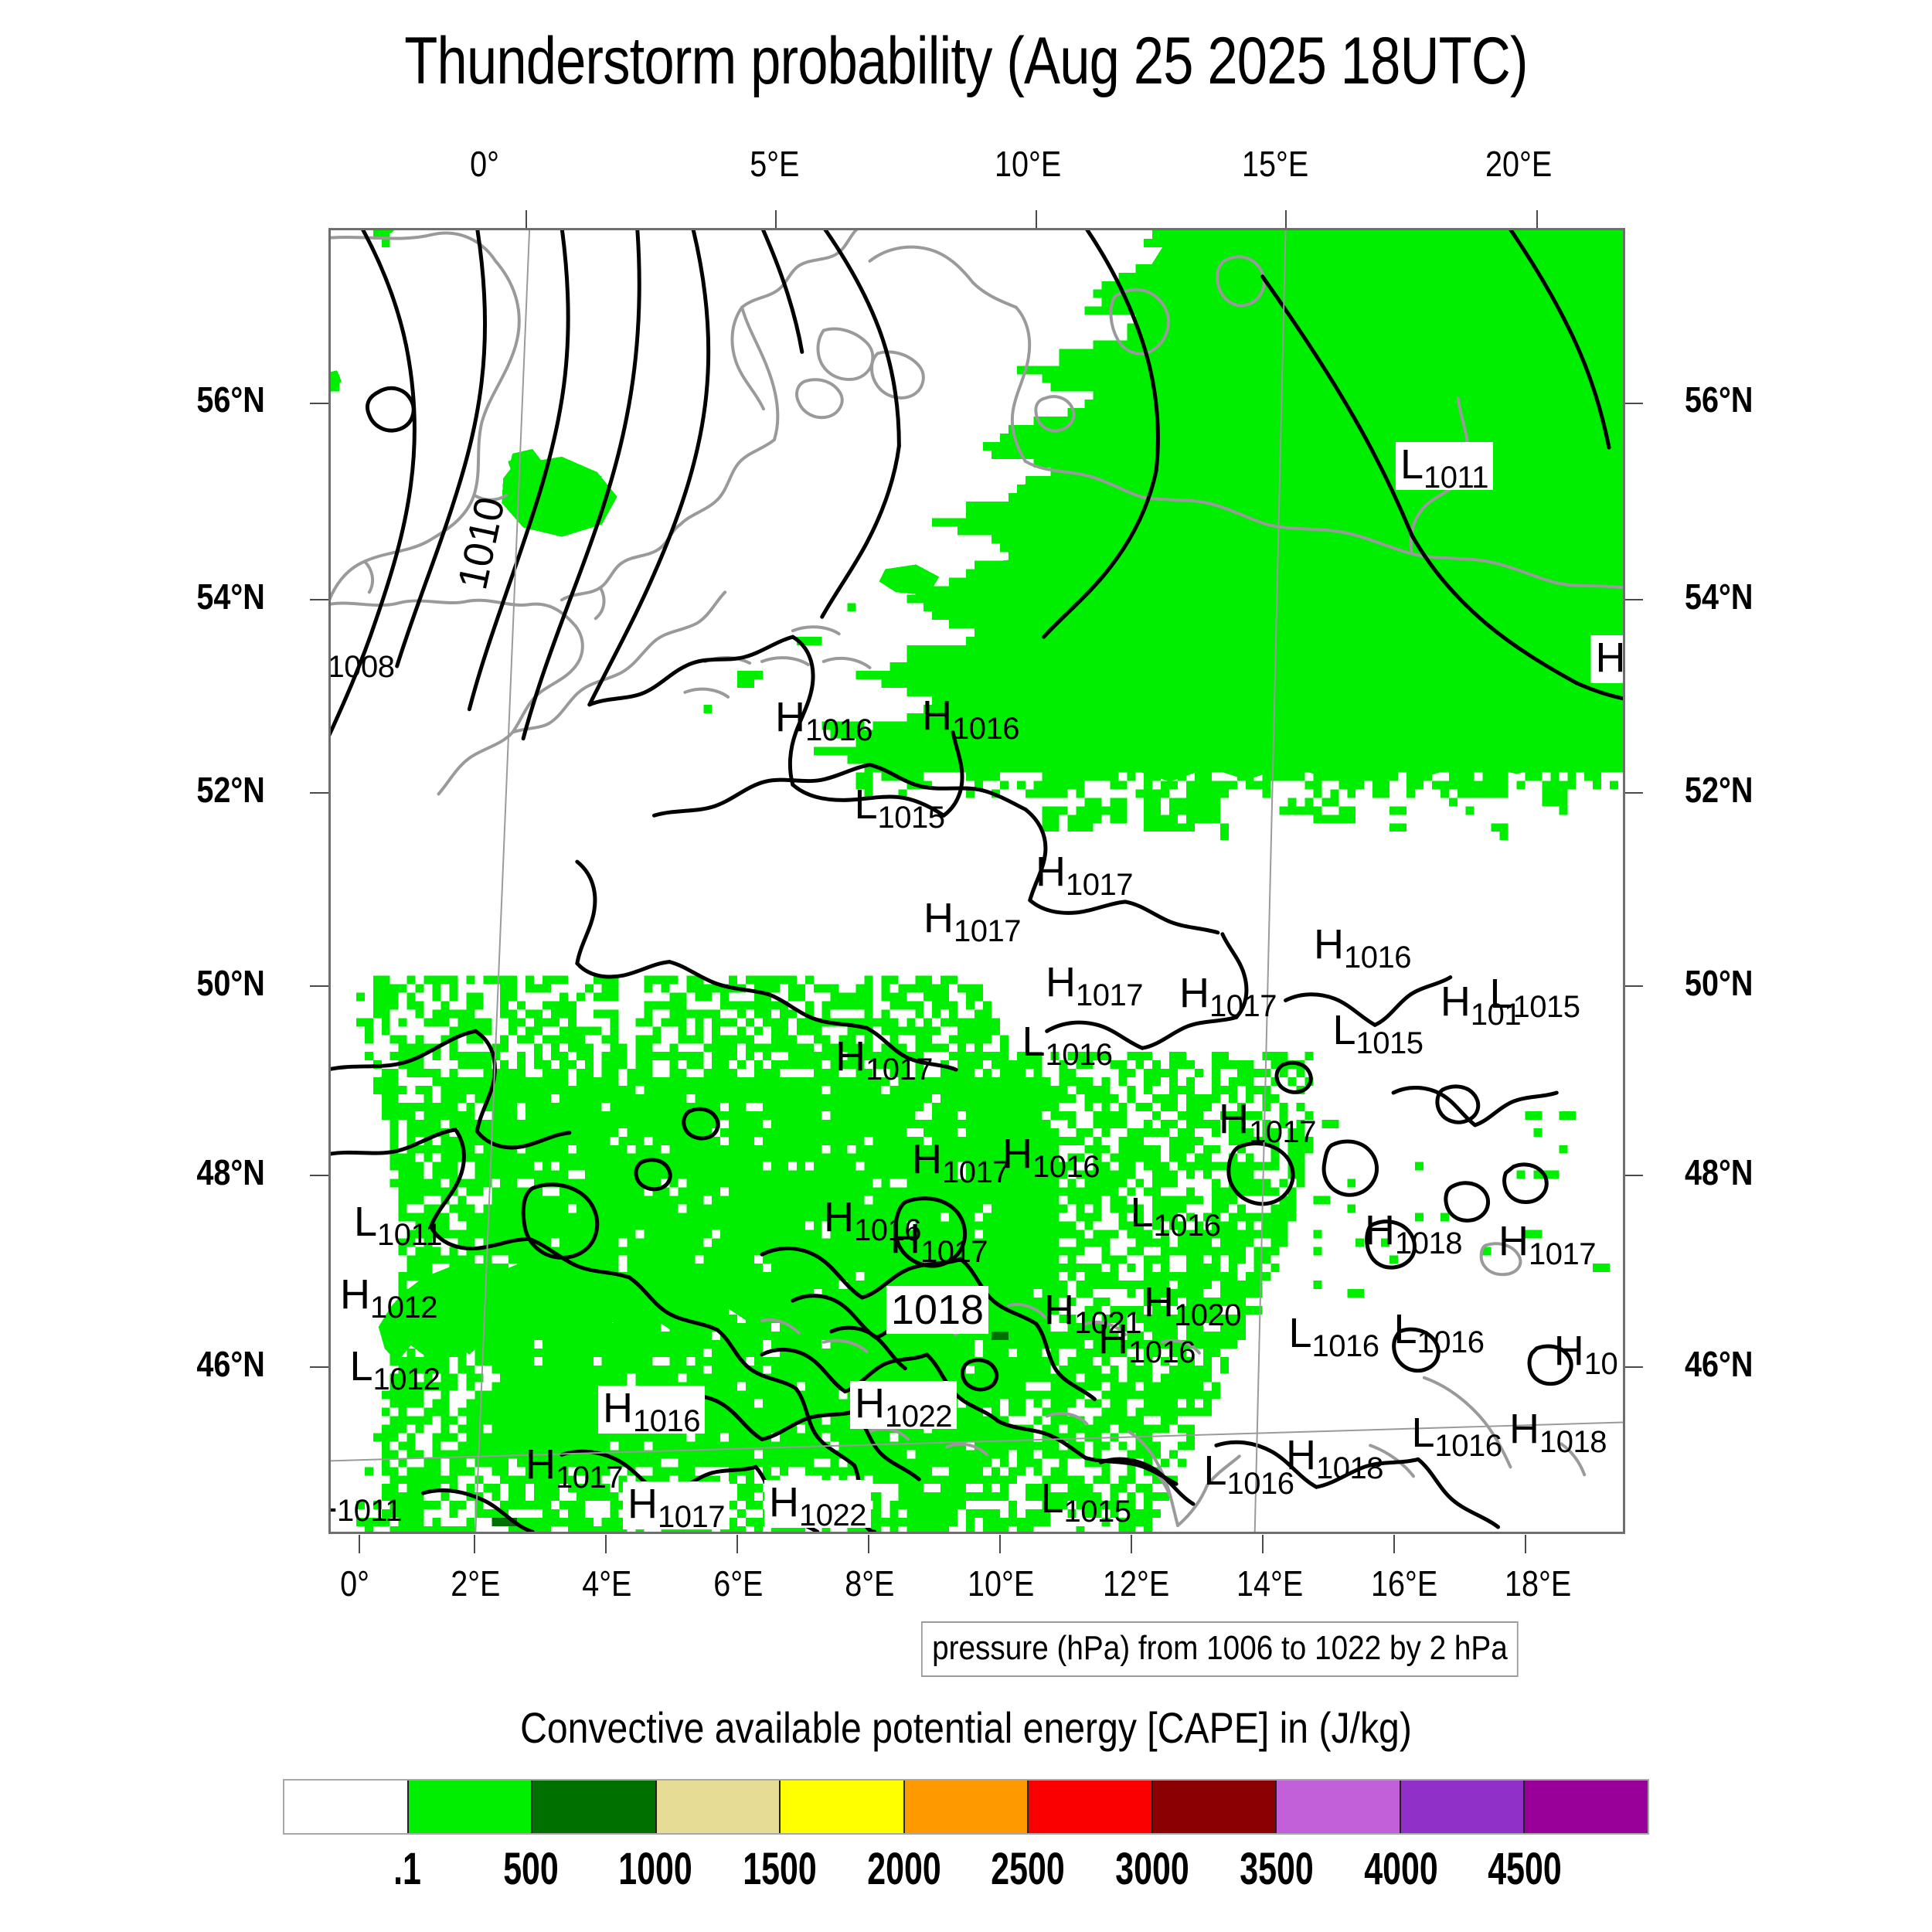 This screenshot has height=1932, width=1932. What do you see at coordinates (1586, 1355) in the screenshot?
I see `pressure-center-h-32: H10` at bounding box center [1586, 1355].